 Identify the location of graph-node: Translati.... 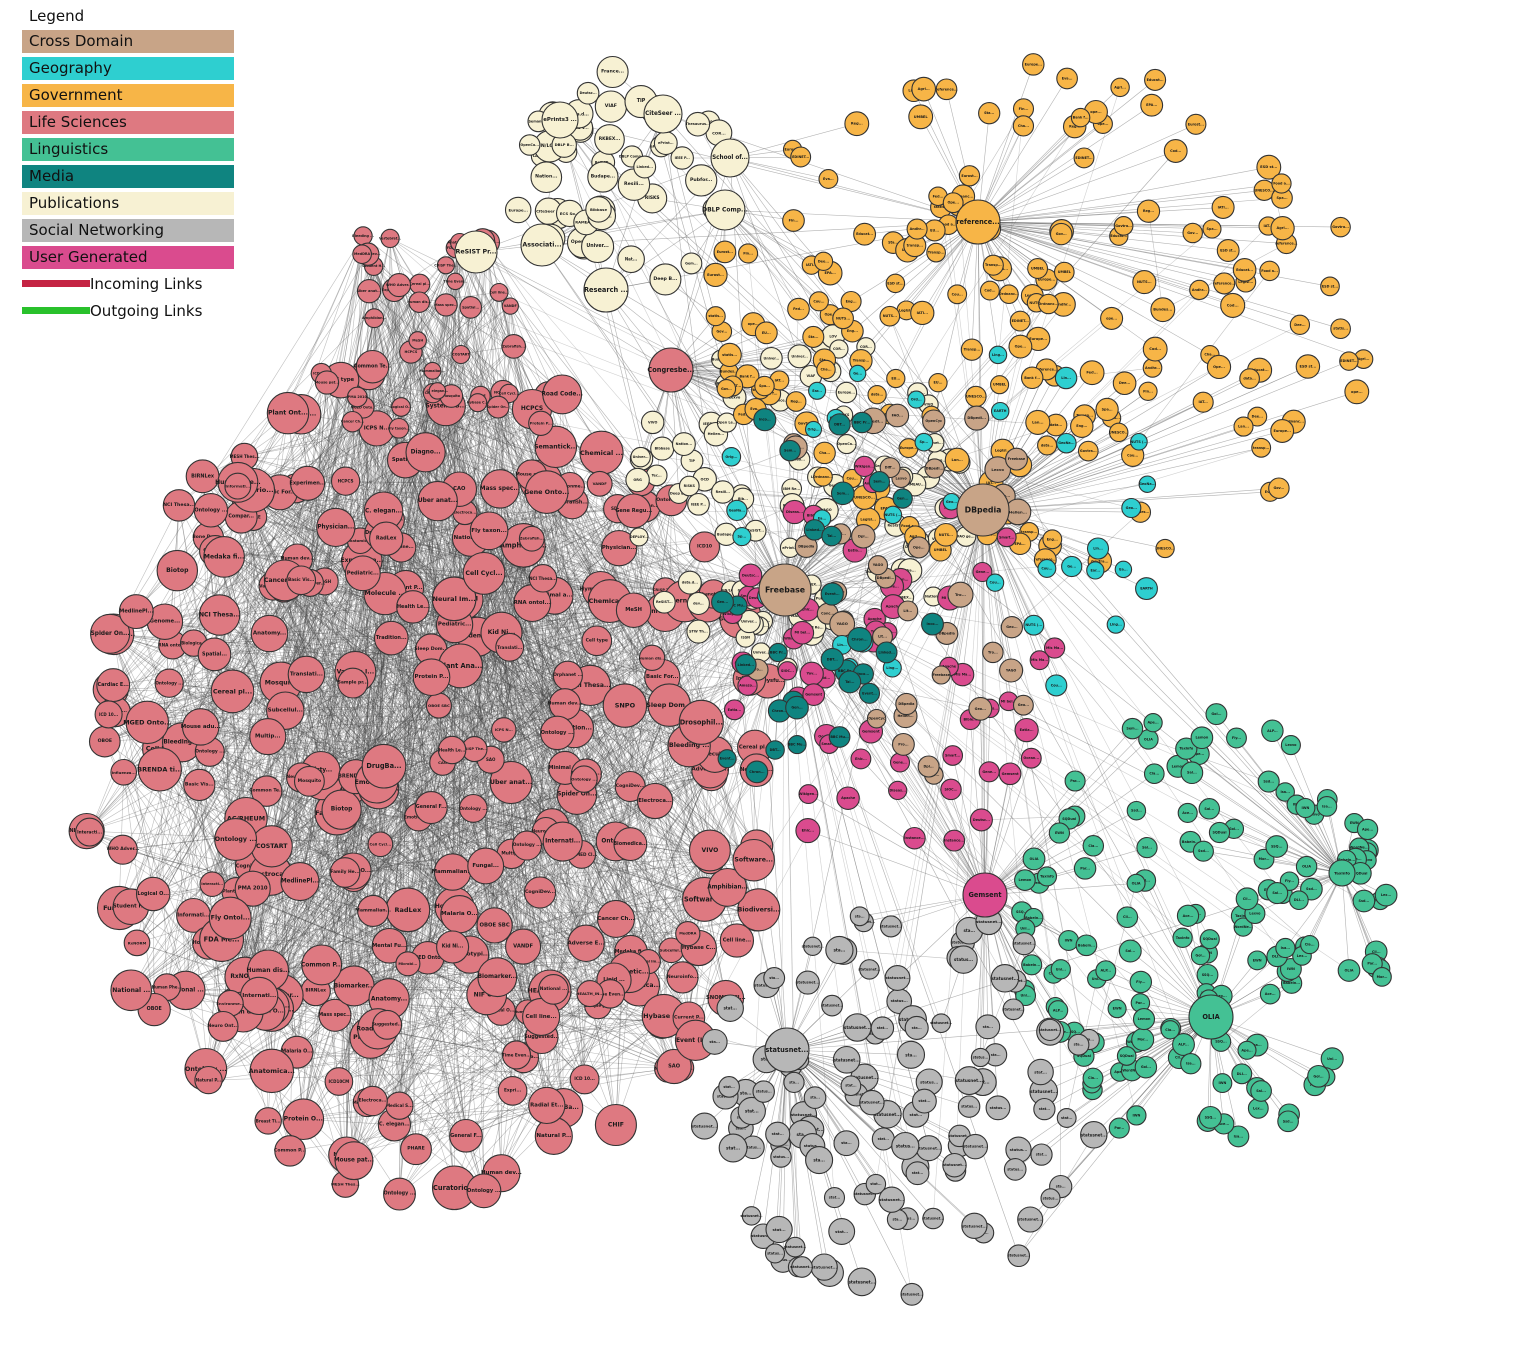
(306, 674).